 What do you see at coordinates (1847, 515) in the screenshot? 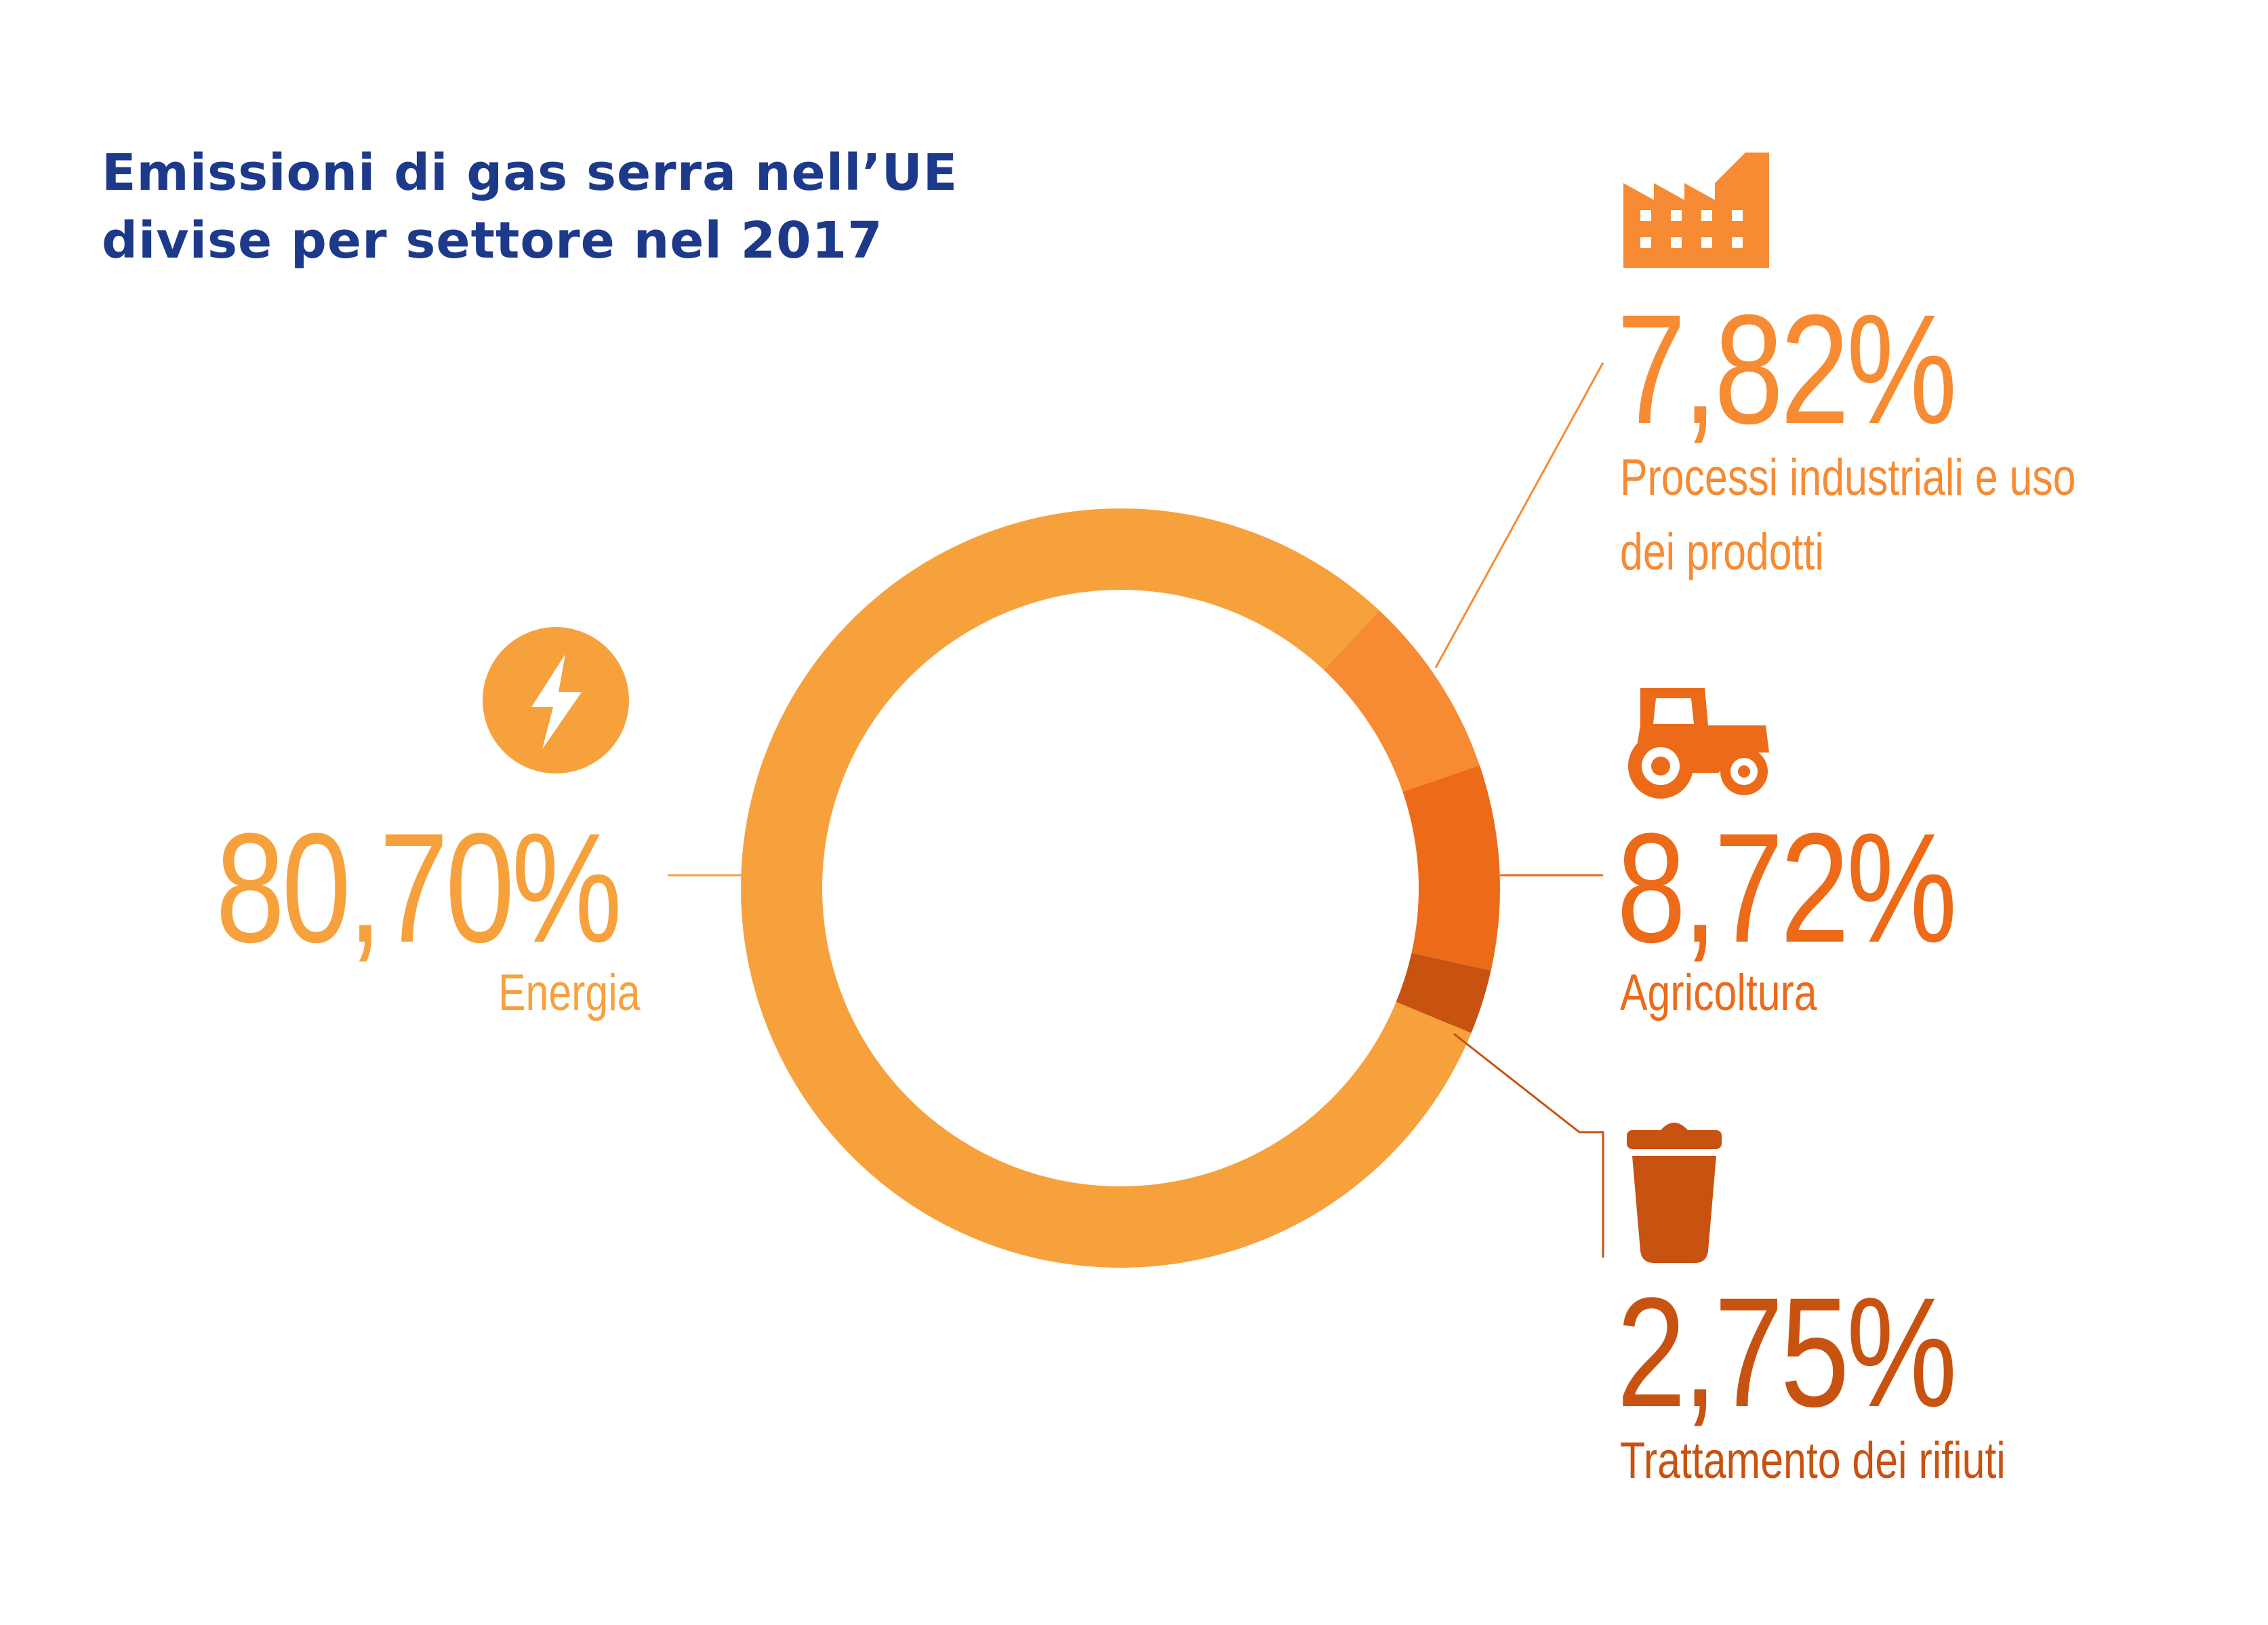
I see `slice-label-industrial: Processi industriali e uso dei prodotti` at bounding box center [1847, 515].